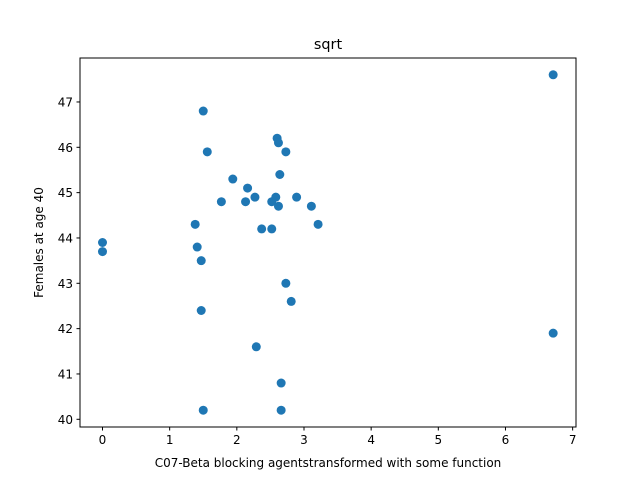  What do you see at coordinates (65, 148) in the screenshot?
I see `y-tick-label: 46` at bounding box center [65, 148].